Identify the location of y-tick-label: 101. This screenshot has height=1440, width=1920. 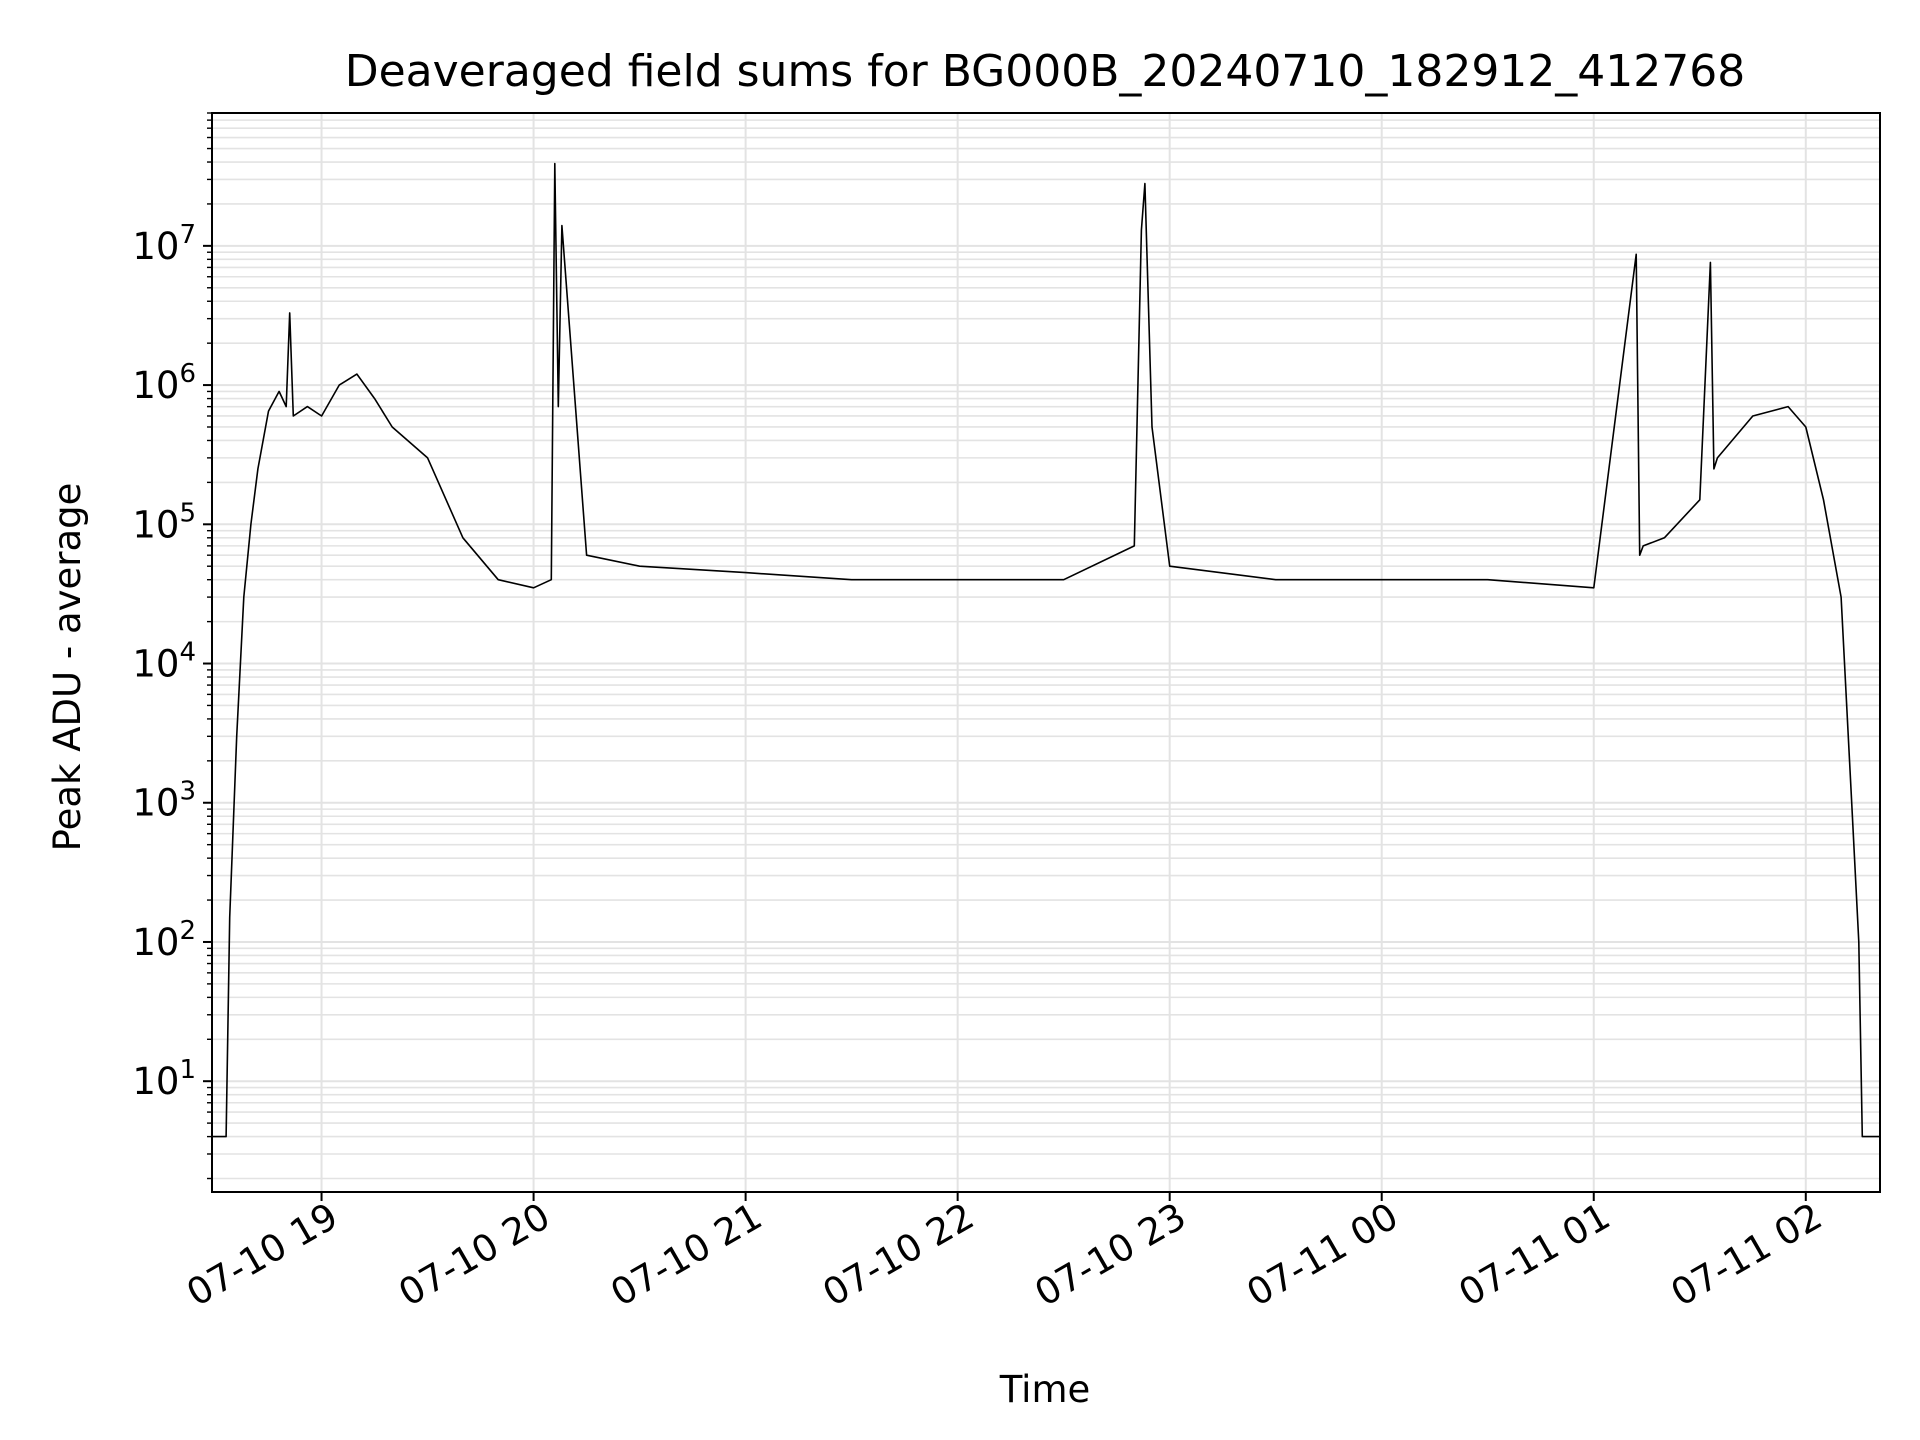
(164, 1079).